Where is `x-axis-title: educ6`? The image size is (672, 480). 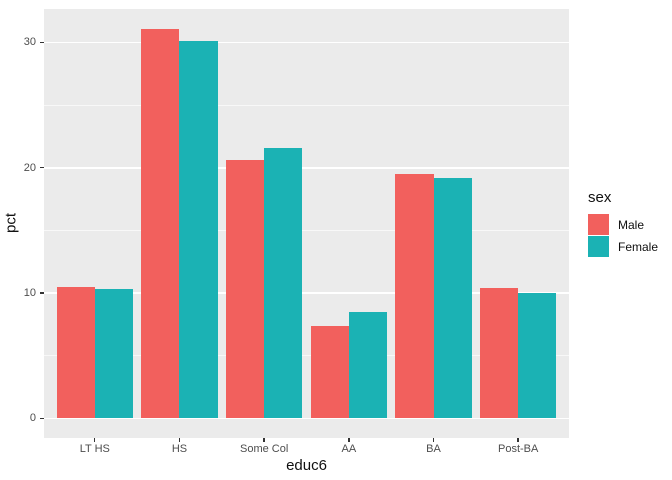 x-axis-title: educ6 is located at coordinates (306, 465).